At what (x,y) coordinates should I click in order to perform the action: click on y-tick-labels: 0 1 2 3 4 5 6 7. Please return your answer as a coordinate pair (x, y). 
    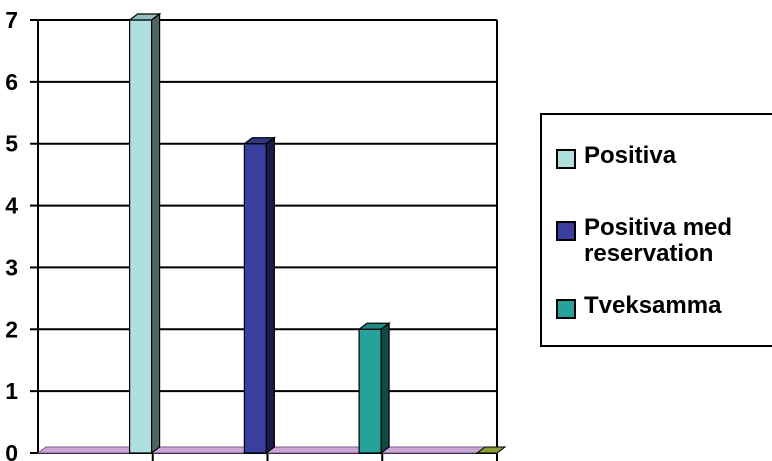
    Looking at the image, I should click on (11, 234).